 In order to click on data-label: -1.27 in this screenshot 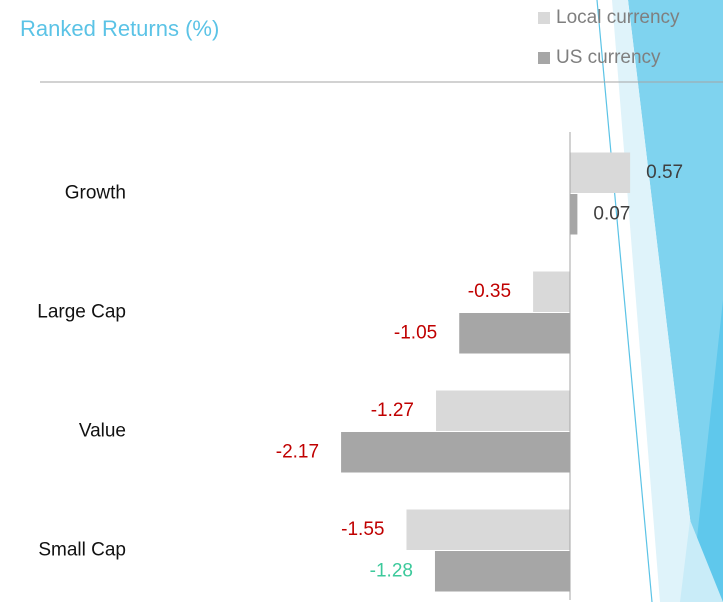, I will do `click(392, 410)`.